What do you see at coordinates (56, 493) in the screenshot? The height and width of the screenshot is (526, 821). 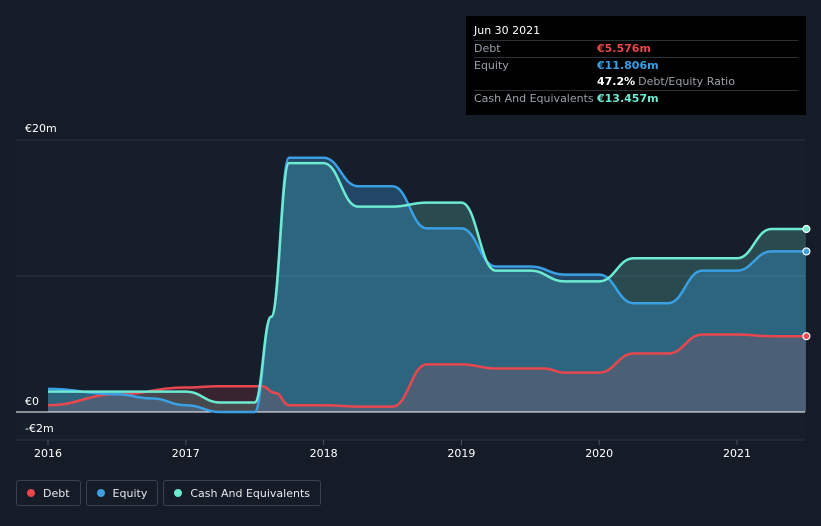 I see `legend-debt-label: Debt` at bounding box center [56, 493].